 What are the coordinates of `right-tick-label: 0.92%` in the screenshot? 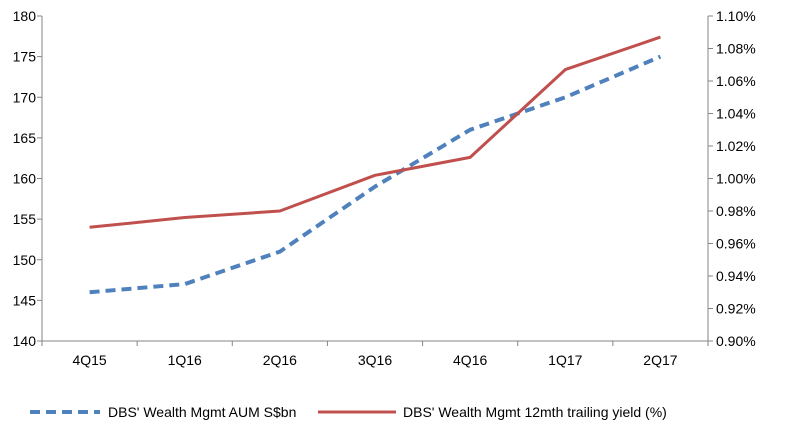 It's located at (736, 309).